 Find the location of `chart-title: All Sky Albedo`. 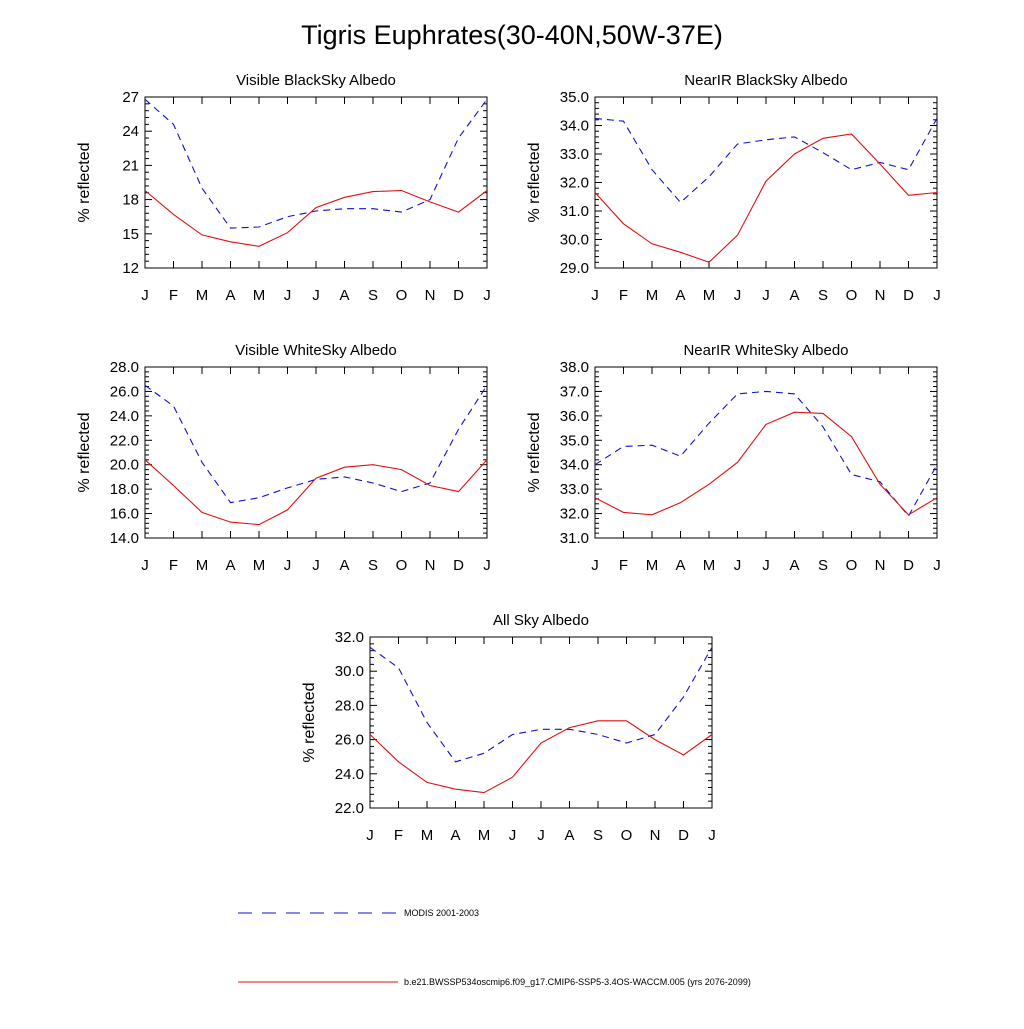

chart-title: All Sky Albedo is located at coordinates (541, 620).